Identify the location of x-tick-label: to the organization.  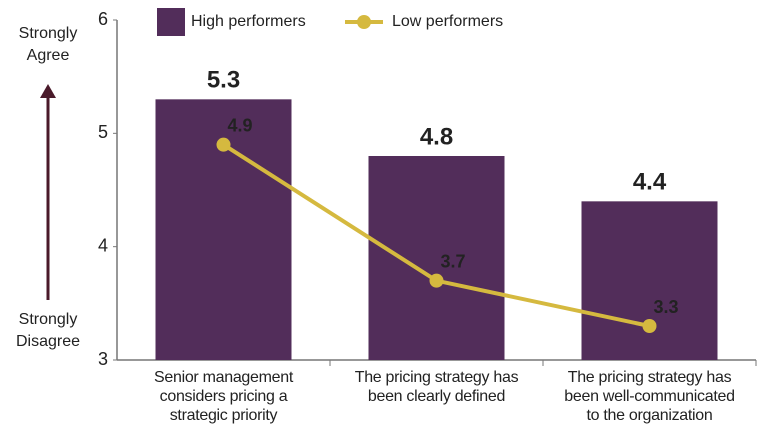
(650, 415).